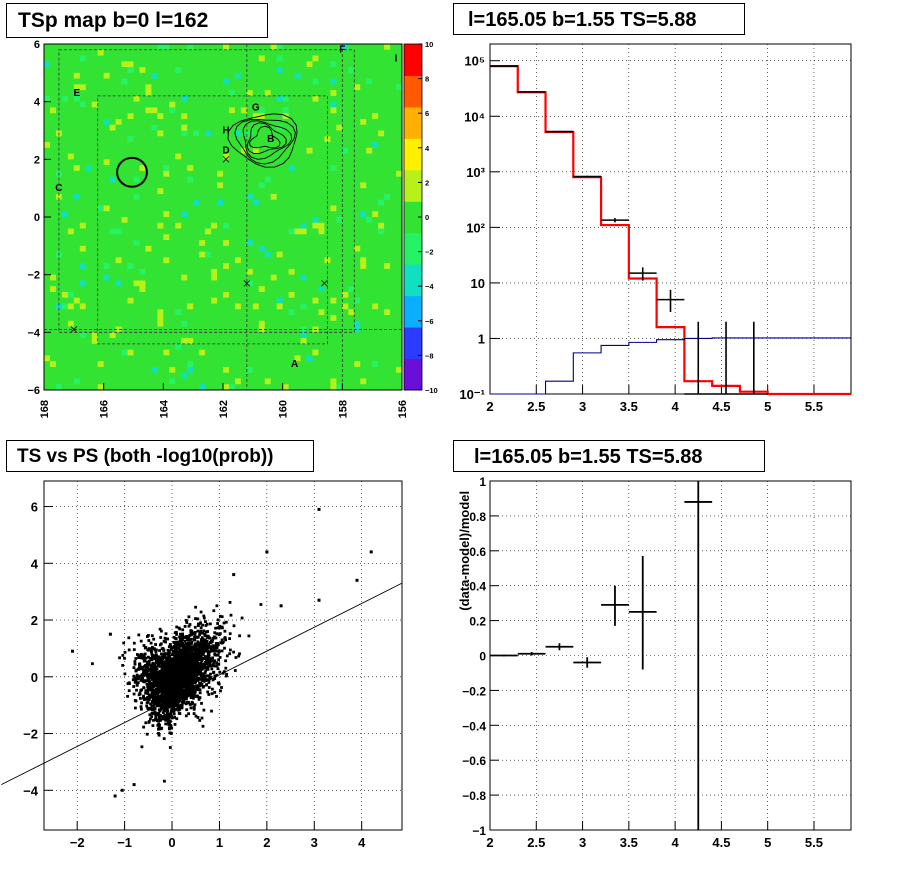 The height and width of the screenshot is (875, 898). Describe the element at coordinates (284, 409) in the screenshot. I see `x-tick-label: 160` at that location.